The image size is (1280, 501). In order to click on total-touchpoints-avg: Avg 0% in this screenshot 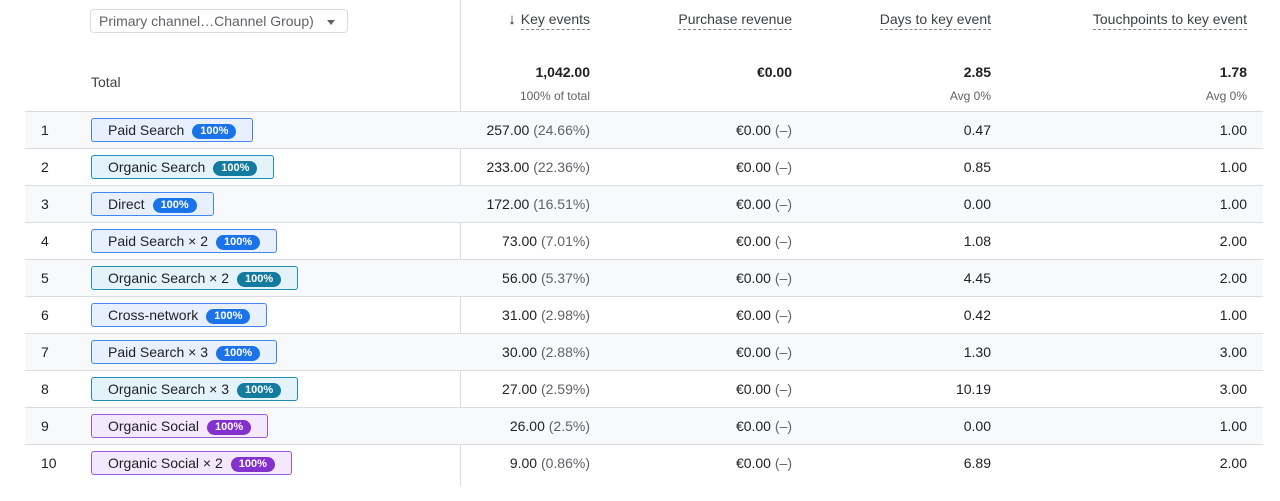, I will do `click(1226, 96)`.